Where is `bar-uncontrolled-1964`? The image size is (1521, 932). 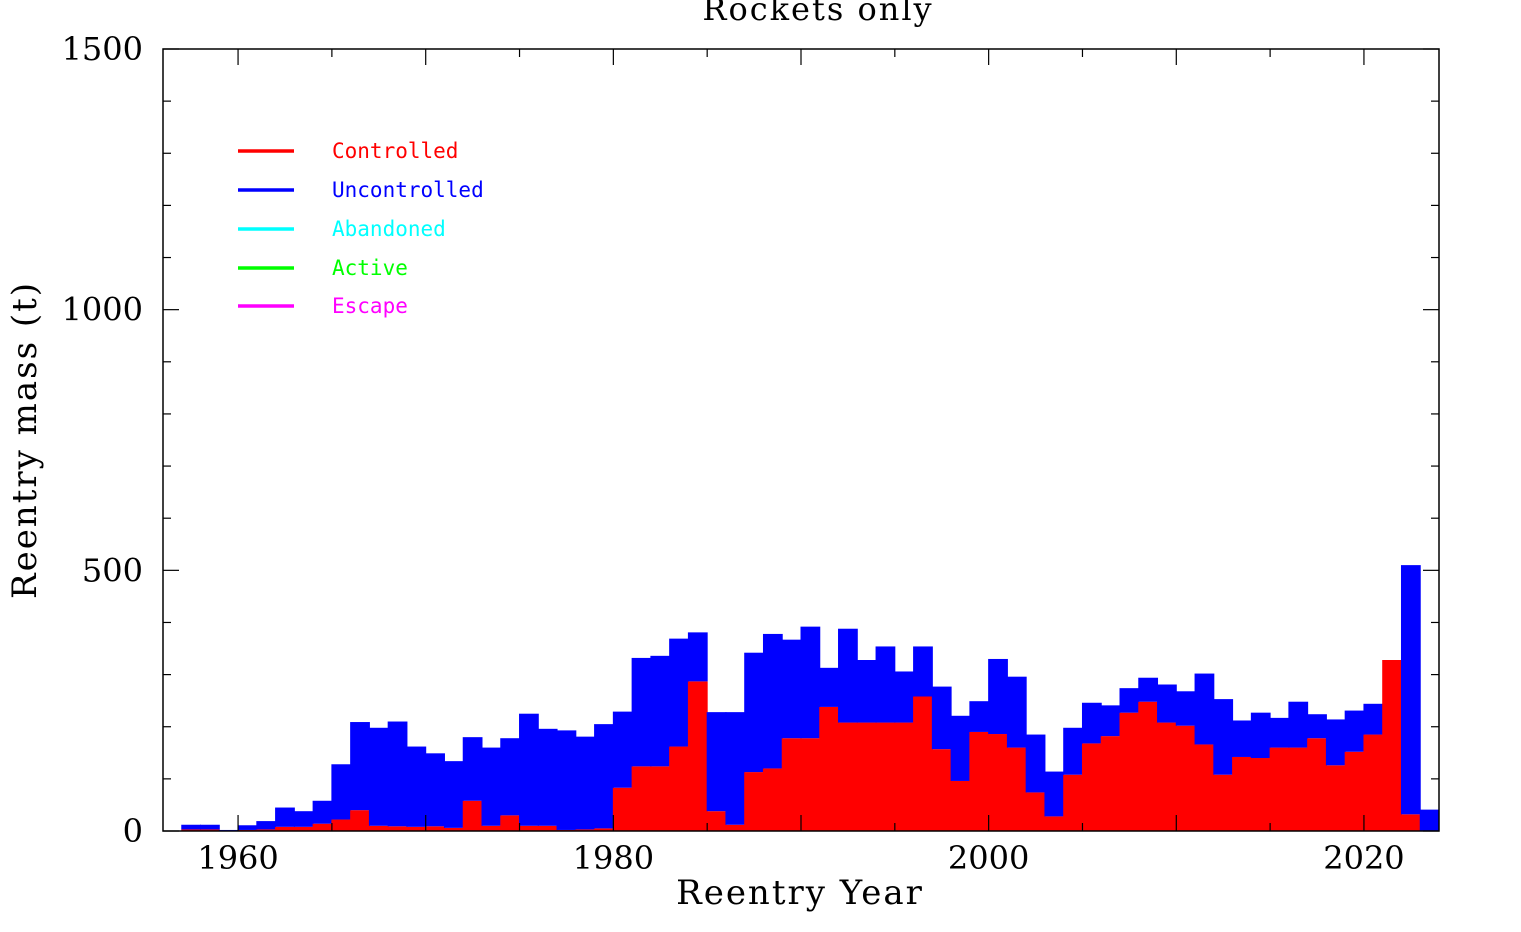
bar-uncontrolled-1964 is located at coordinates (322, 812).